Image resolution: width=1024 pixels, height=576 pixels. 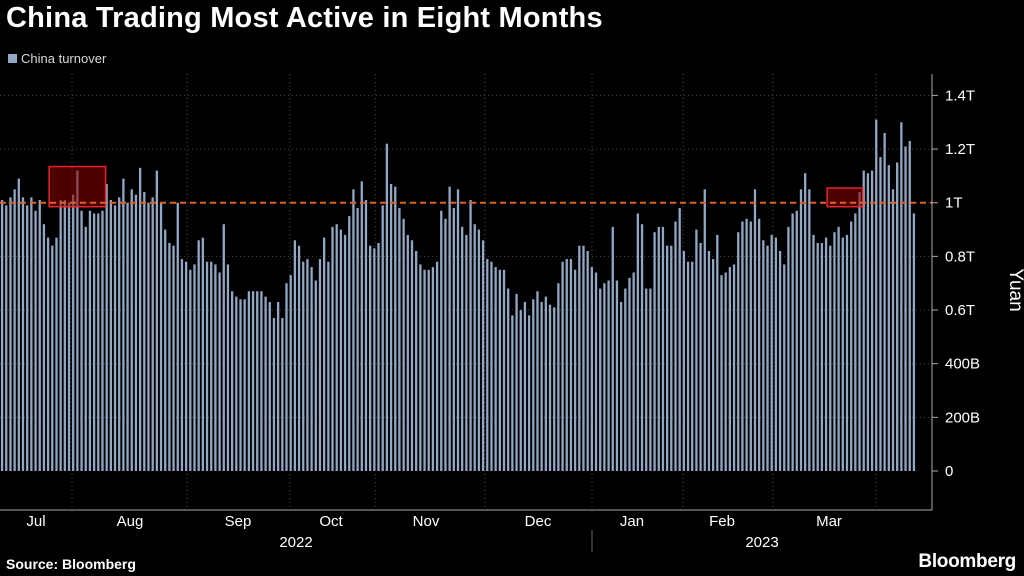 I want to click on y-tick-label: 400B, so click(x=962, y=364).